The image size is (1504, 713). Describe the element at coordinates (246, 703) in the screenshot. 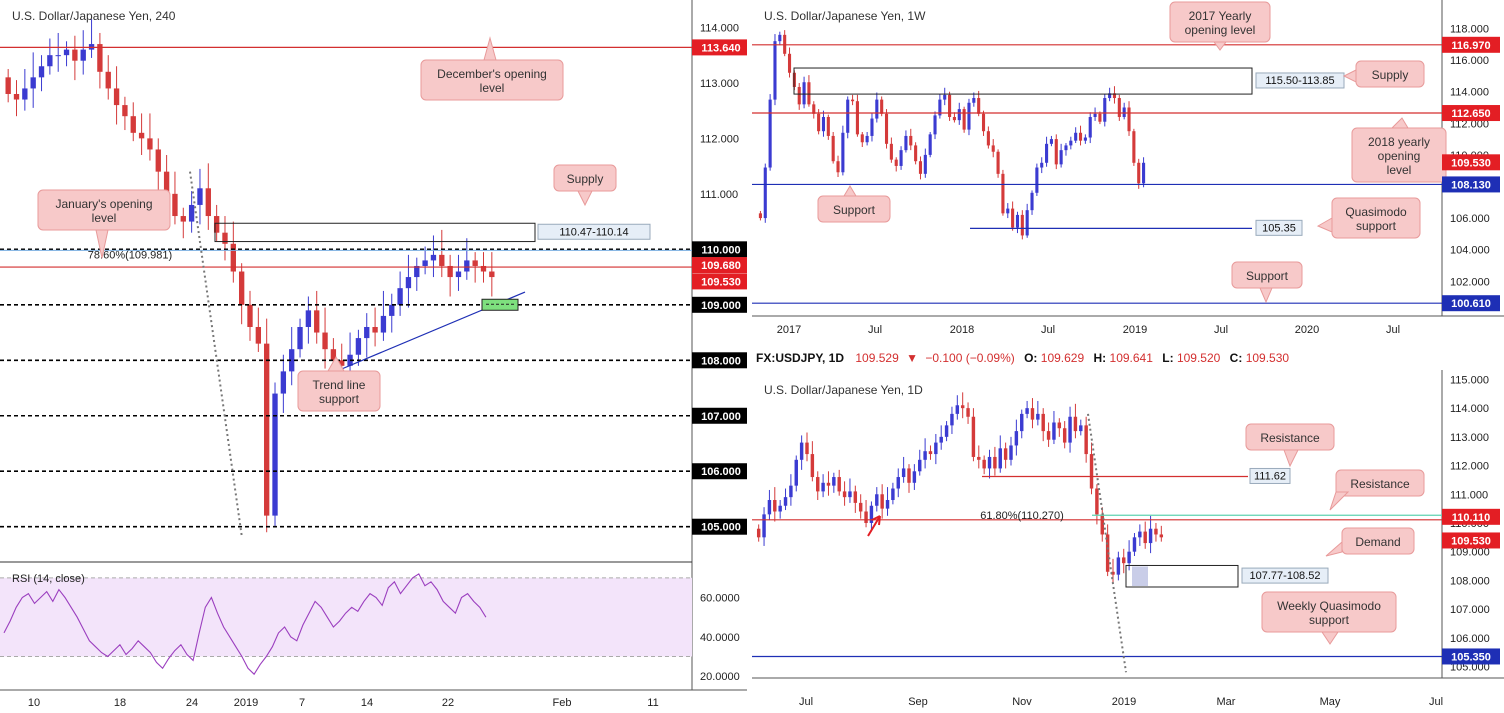

I see `h4-x-tick: 2019` at that location.